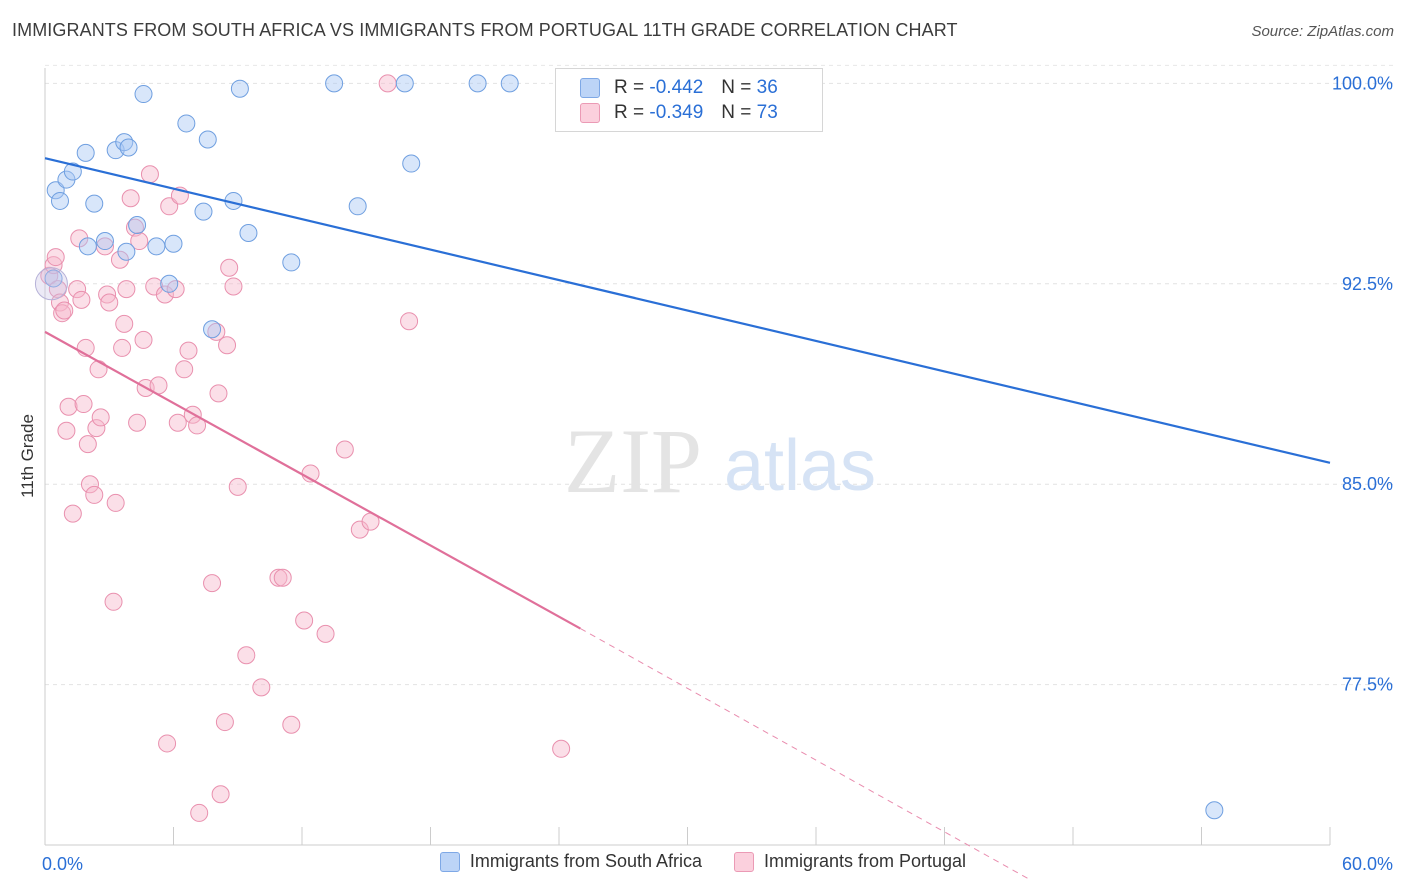 The height and width of the screenshot is (892, 1406). Describe the element at coordinates (865, 861) in the screenshot. I see `legend-label-portugal: Immigrants from Portugal` at that location.